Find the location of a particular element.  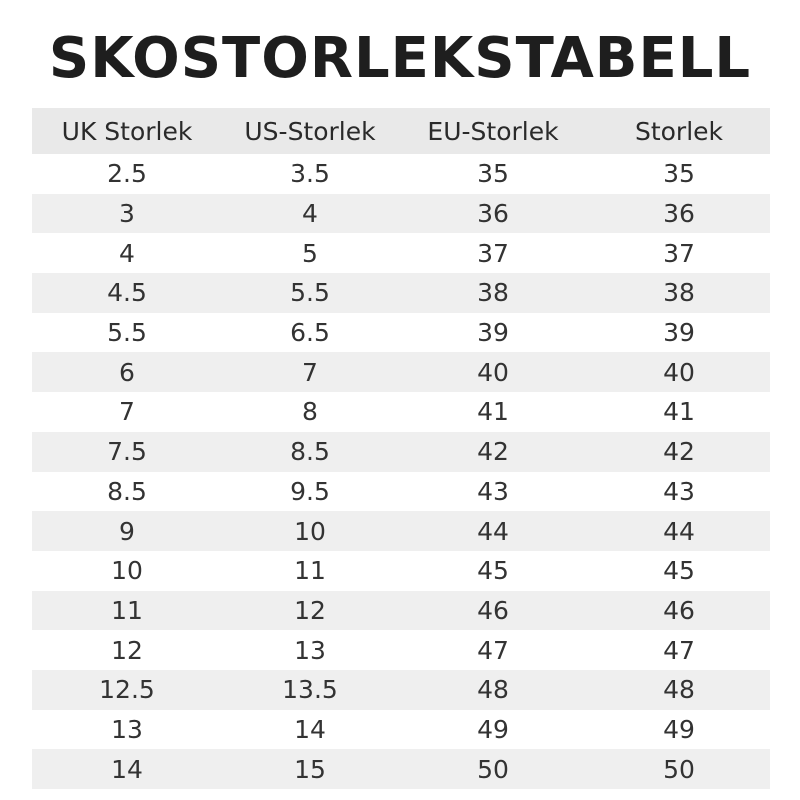

cell-uk-size: 5.5 is located at coordinates (127, 333).